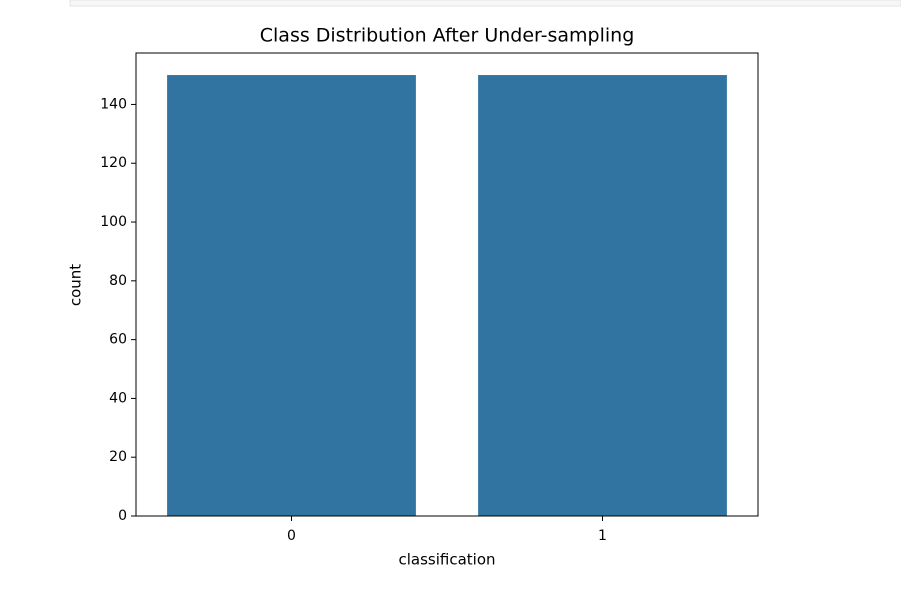  I want to click on x-tick-label: 1, so click(602, 536).